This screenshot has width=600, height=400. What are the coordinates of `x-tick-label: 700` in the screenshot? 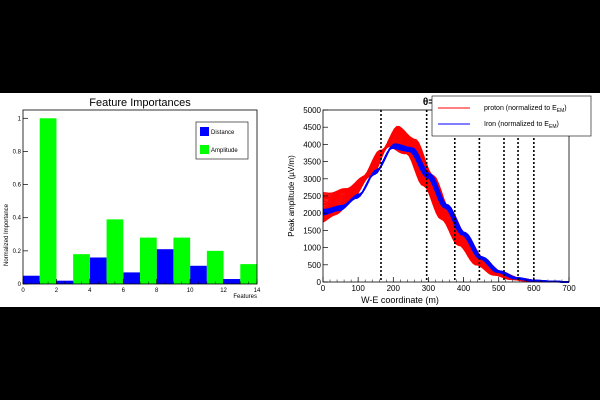 It's located at (569, 288).